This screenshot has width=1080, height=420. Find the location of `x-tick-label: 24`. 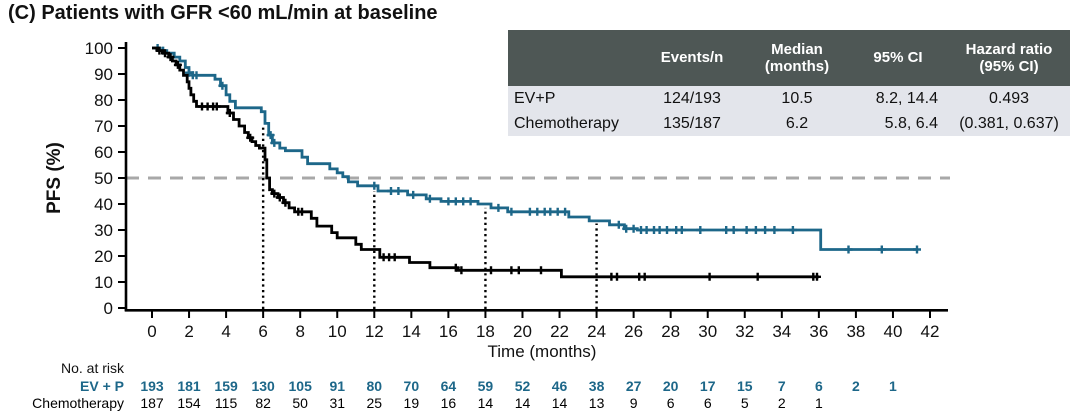

x-tick-label: 24 is located at coordinates (596, 331).